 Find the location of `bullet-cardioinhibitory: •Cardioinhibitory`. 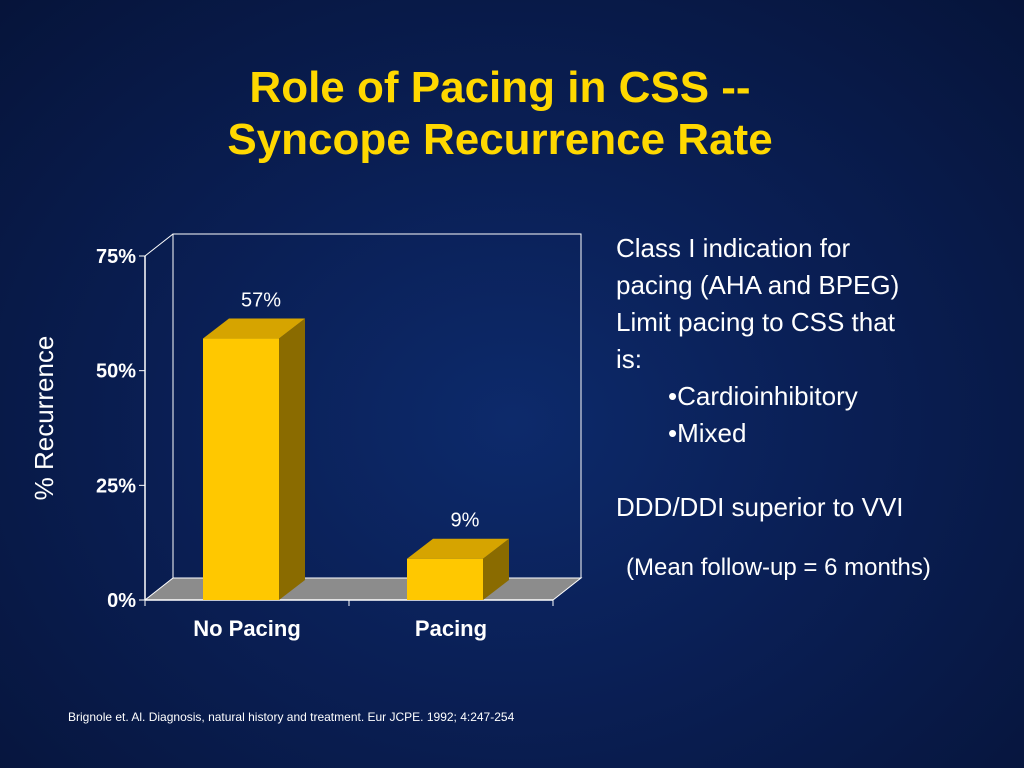

bullet-cardioinhibitory: •Cardioinhibitory is located at coordinates (763, 396).